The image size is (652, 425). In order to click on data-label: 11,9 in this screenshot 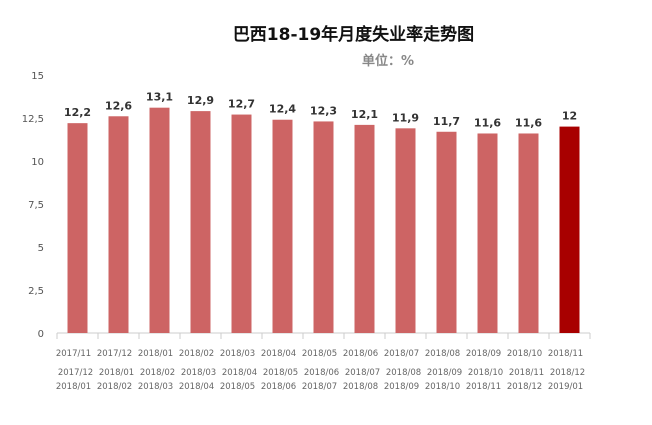, I will do `click(405, 117)`.